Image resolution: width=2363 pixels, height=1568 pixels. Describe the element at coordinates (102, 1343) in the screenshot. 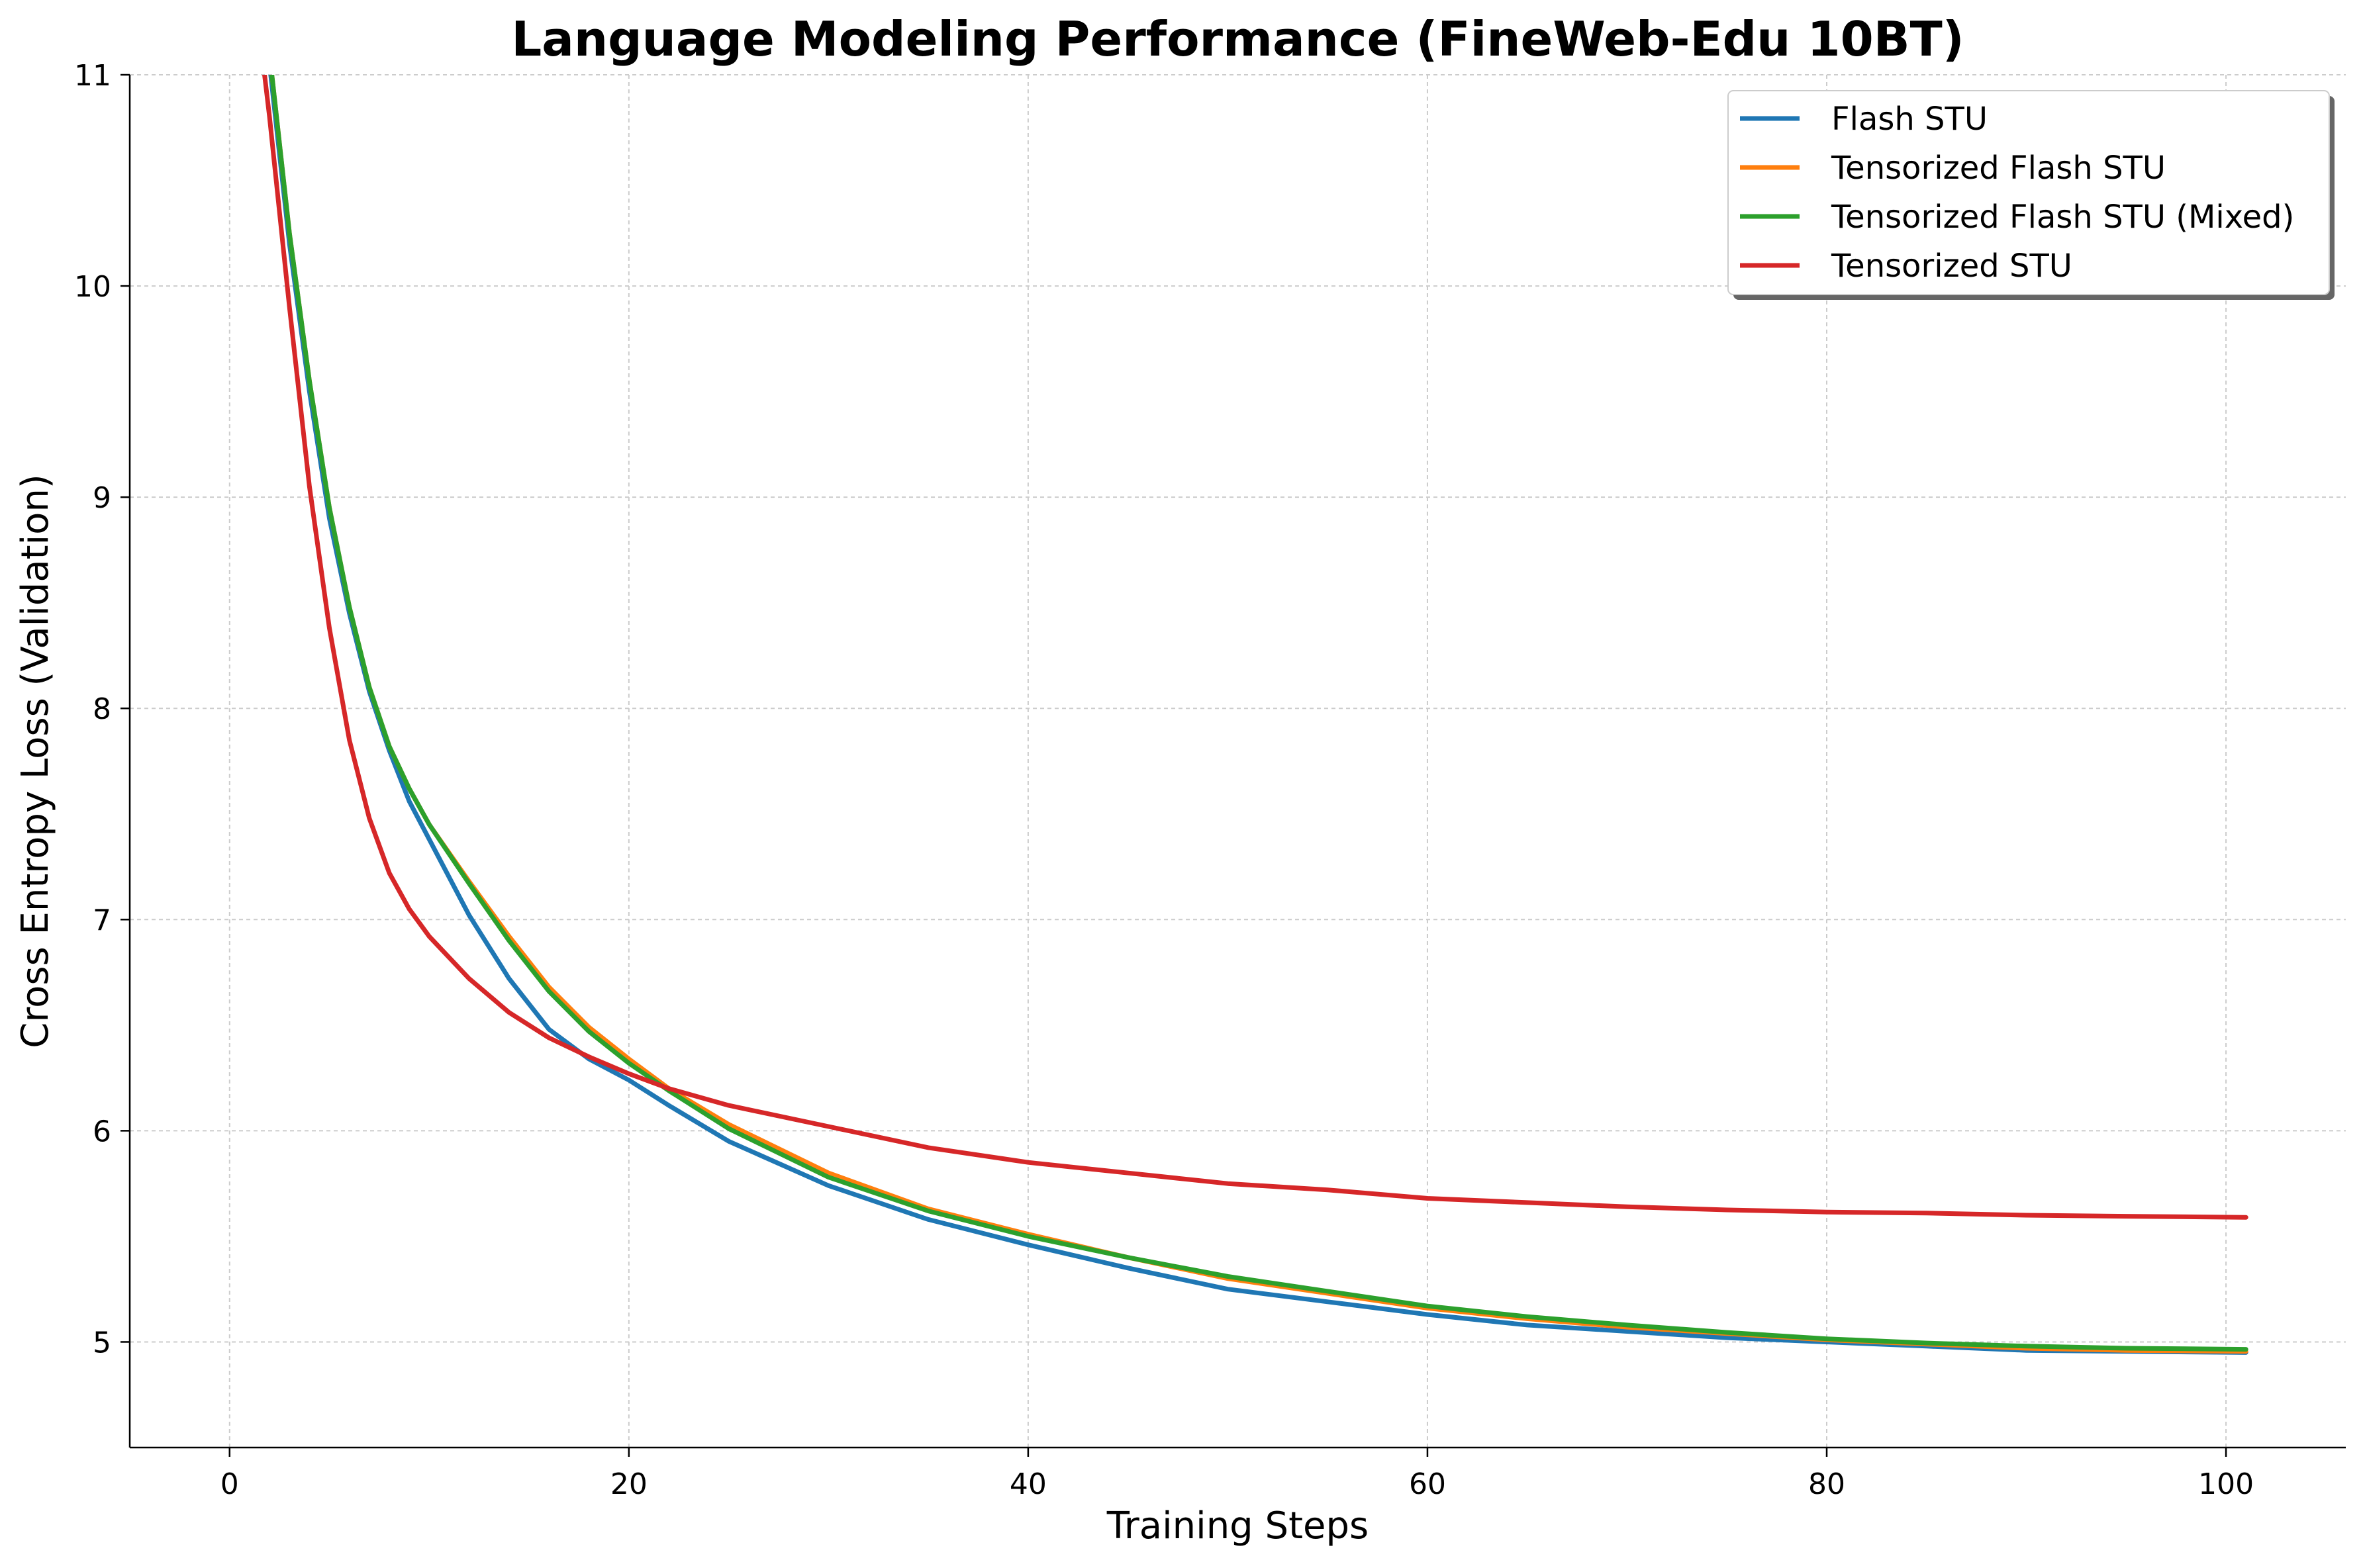

I see `y-tick-label-0: 5` at that location.